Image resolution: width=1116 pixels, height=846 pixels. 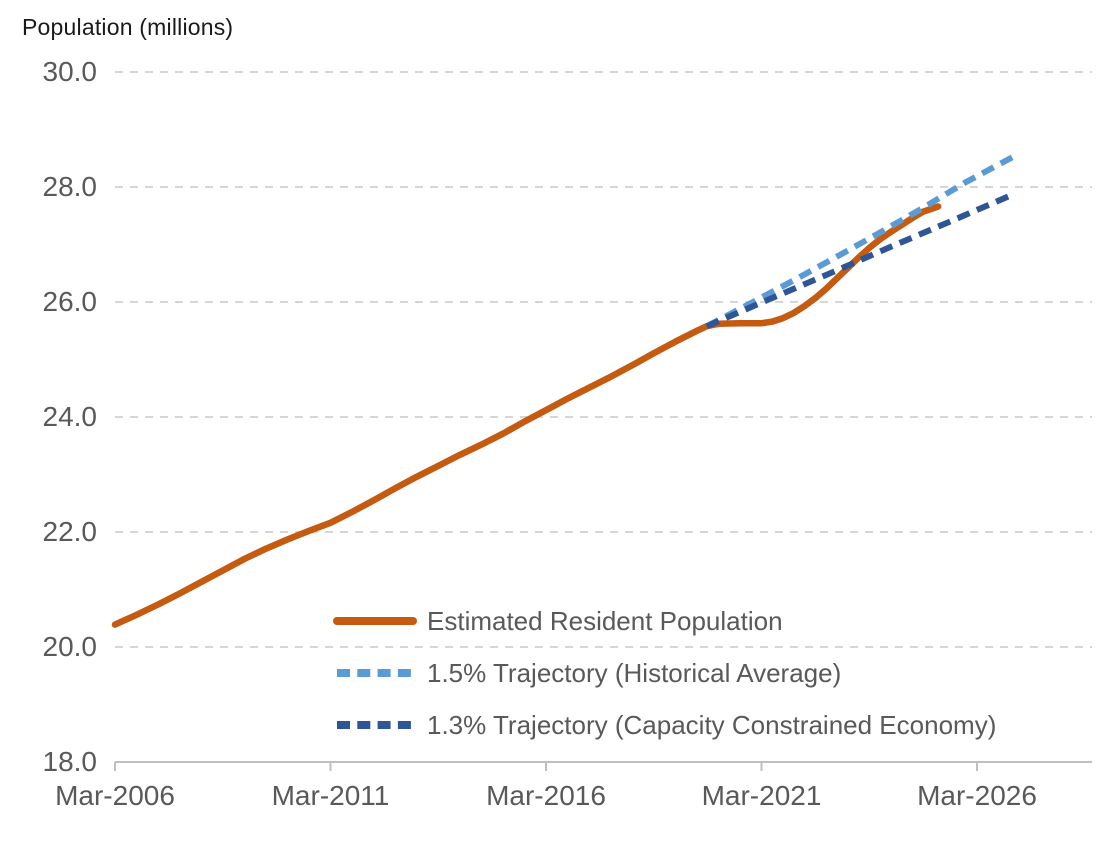 What do you see at coordinates (331, 795) in the screenshot?
I see `x-tick-label: Mar-2011` at bounding box center [331, 795].